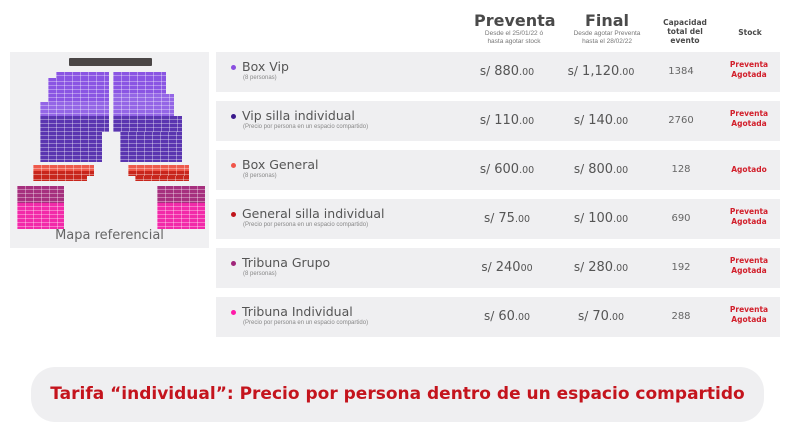  Describe the element at coordinates (506, 218) in the screenshot. I see `price-int: 75` at that location.